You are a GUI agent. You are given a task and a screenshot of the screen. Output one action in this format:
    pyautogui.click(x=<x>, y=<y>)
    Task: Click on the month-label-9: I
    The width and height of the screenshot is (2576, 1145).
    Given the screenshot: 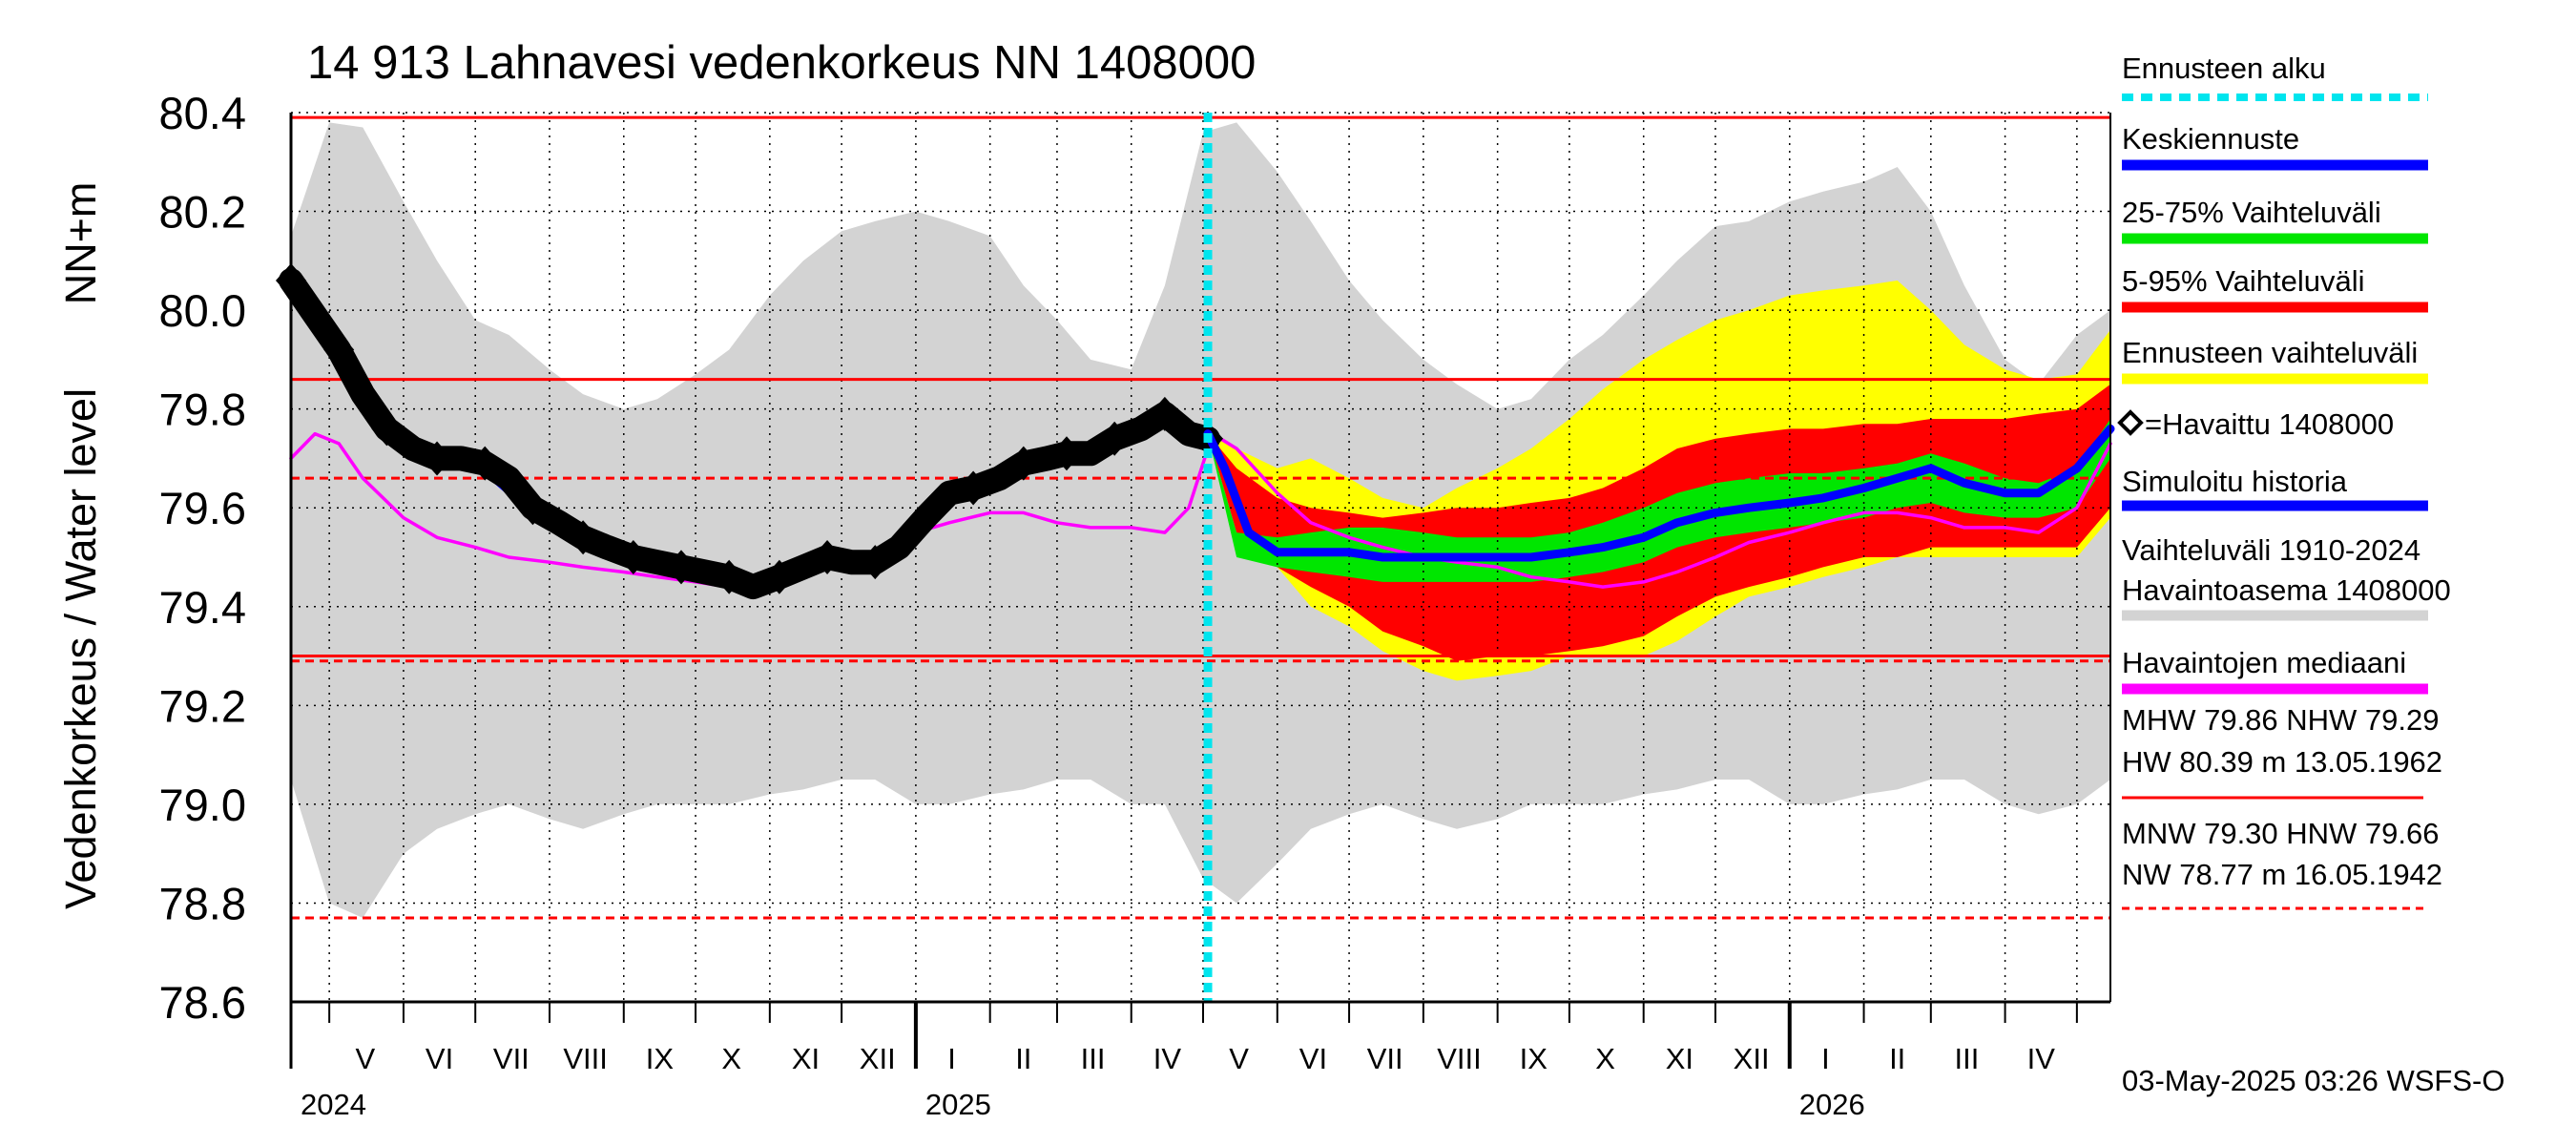 What is the action you would take?
    pyautogui.click(x=951, y=1058)
    